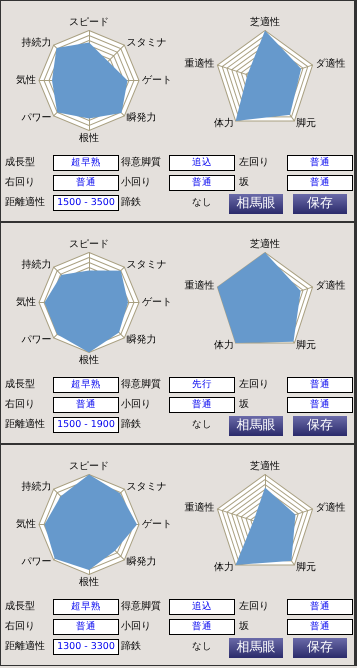 The width and height of the screenshot is (357, 668). Describe the element at coordinates (202, 385) in the screenshot. I see `text: 先行` at that location.